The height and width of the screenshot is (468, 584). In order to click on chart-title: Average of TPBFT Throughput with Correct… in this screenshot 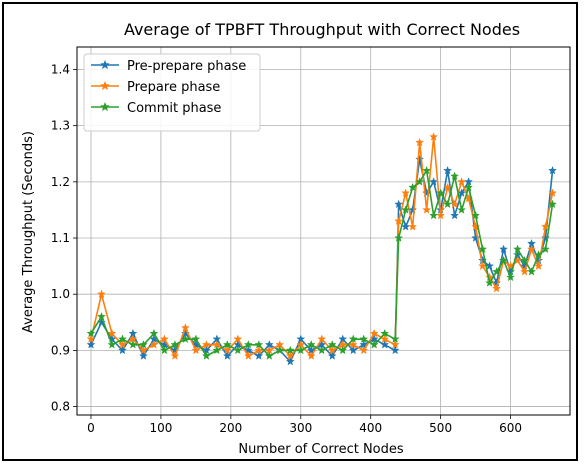, I will do `click(322, 29)`.